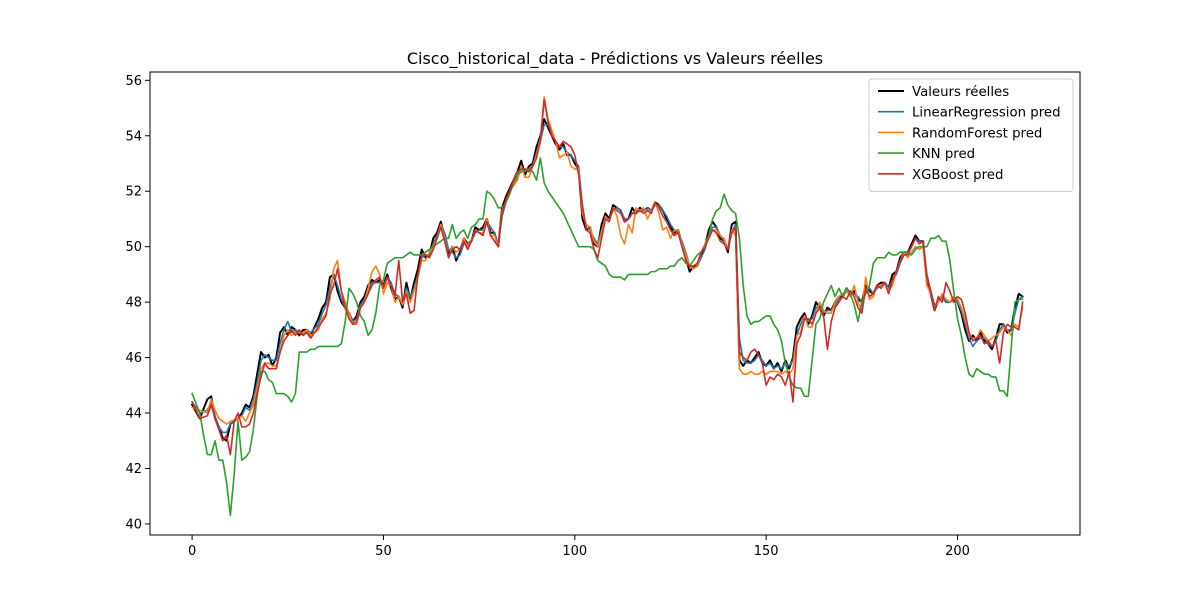 The height and width of the screenshot is (600, 1200). What do you see at coordinates (574, 551) in the screenshot?
I see `x-tick-label: 100` at bounding box center [574, 551].